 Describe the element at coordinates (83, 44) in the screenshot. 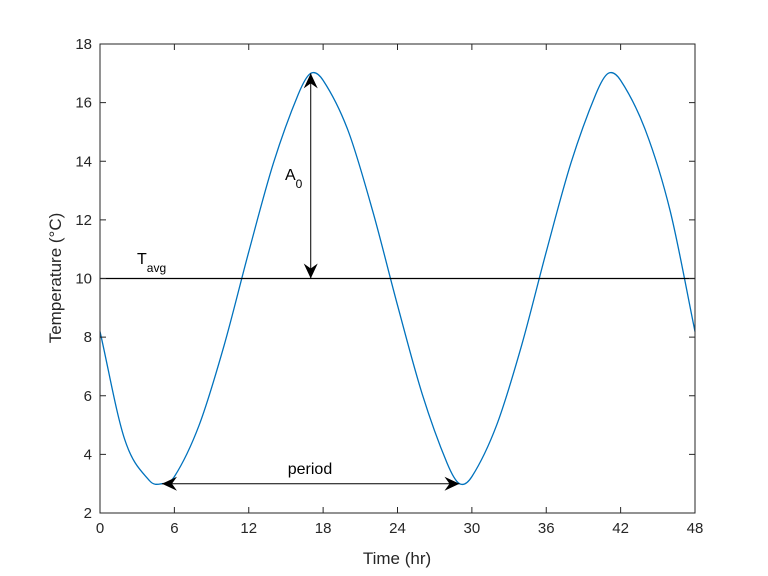

I see `y-tick-label: 18` at that location.